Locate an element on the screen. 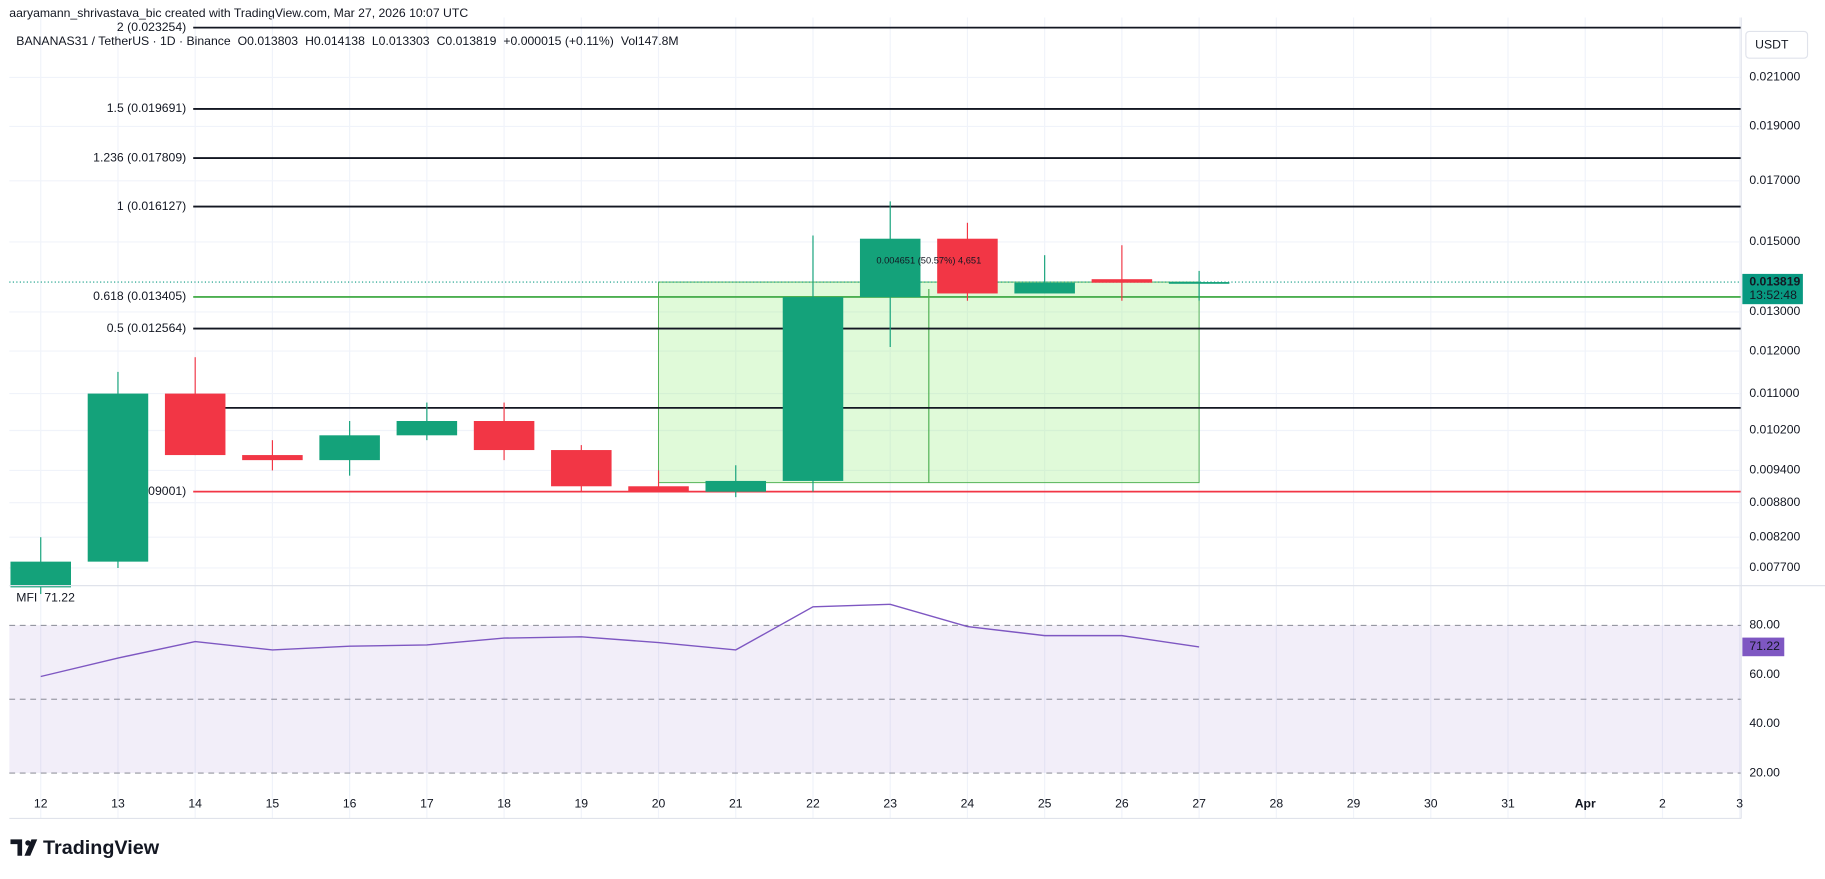  x-tick-label: 21 is located at coordinates (736, 804).